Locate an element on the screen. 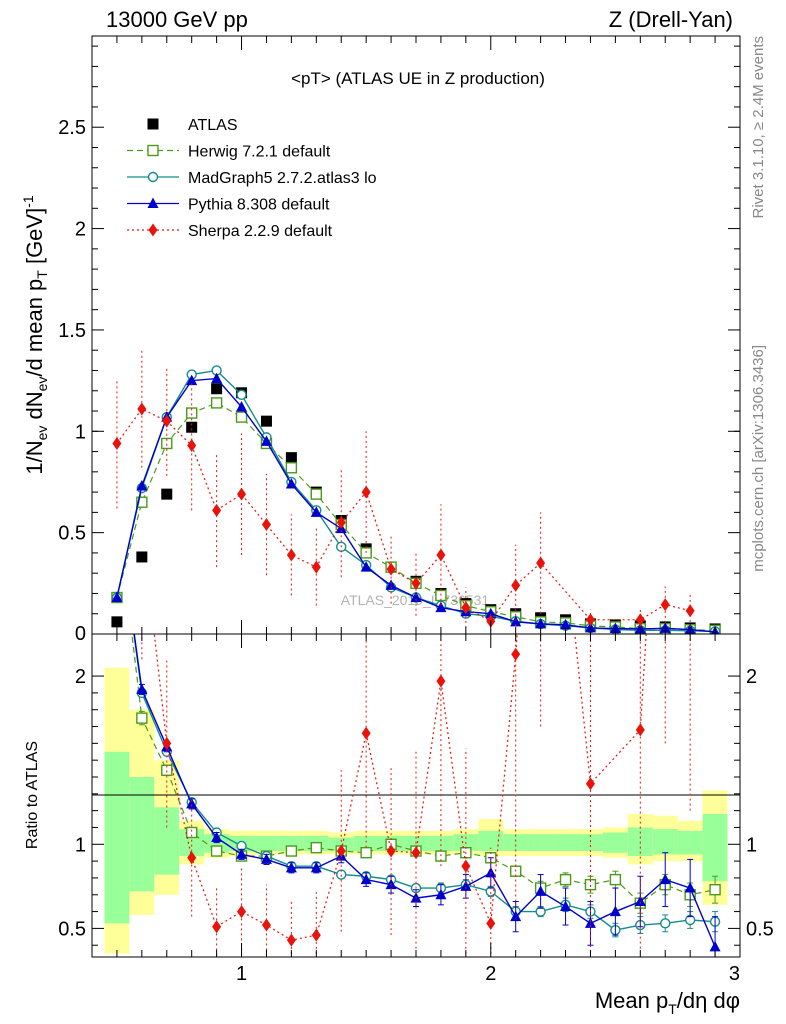 The width and height of the screenshot is (786, 1024). header-right: Z (Drell-Yan) is located at coordinates (671, 19).